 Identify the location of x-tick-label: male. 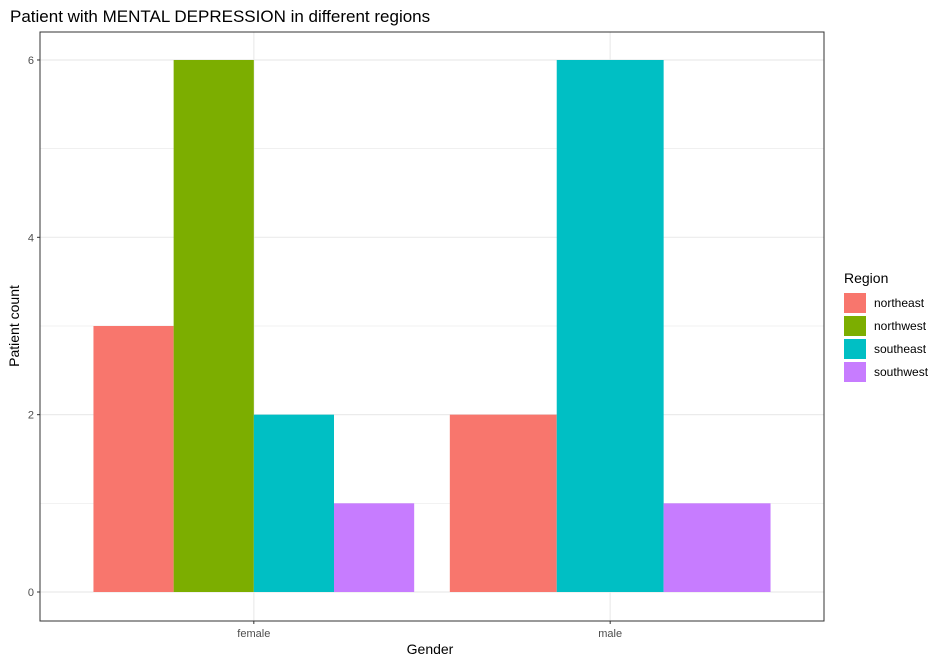
(610, 634).